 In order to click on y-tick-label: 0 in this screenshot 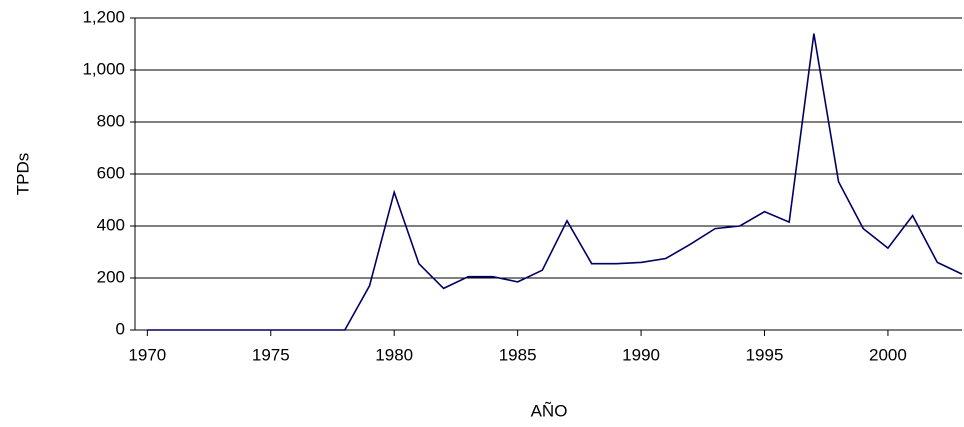, I will do `click(120, 328)`.